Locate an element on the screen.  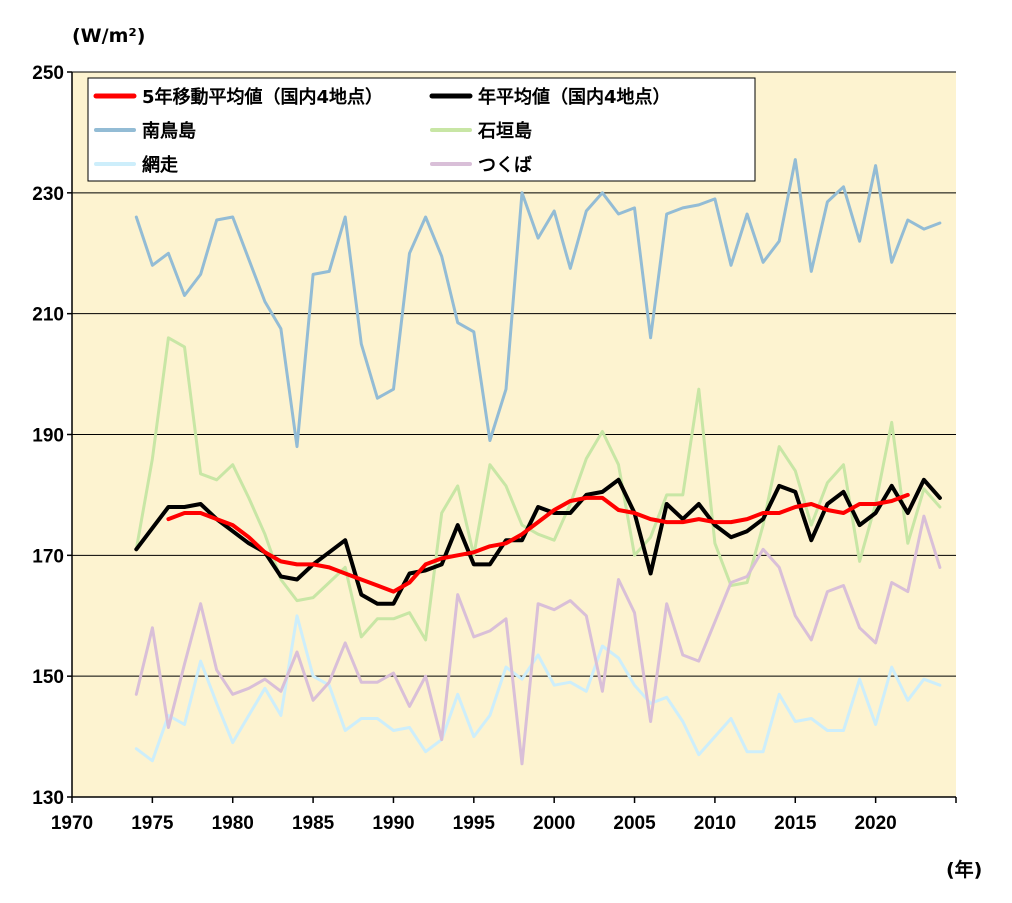
legend-label-1: 年平均値（国内4地点） is located at coordinates (574, 97).